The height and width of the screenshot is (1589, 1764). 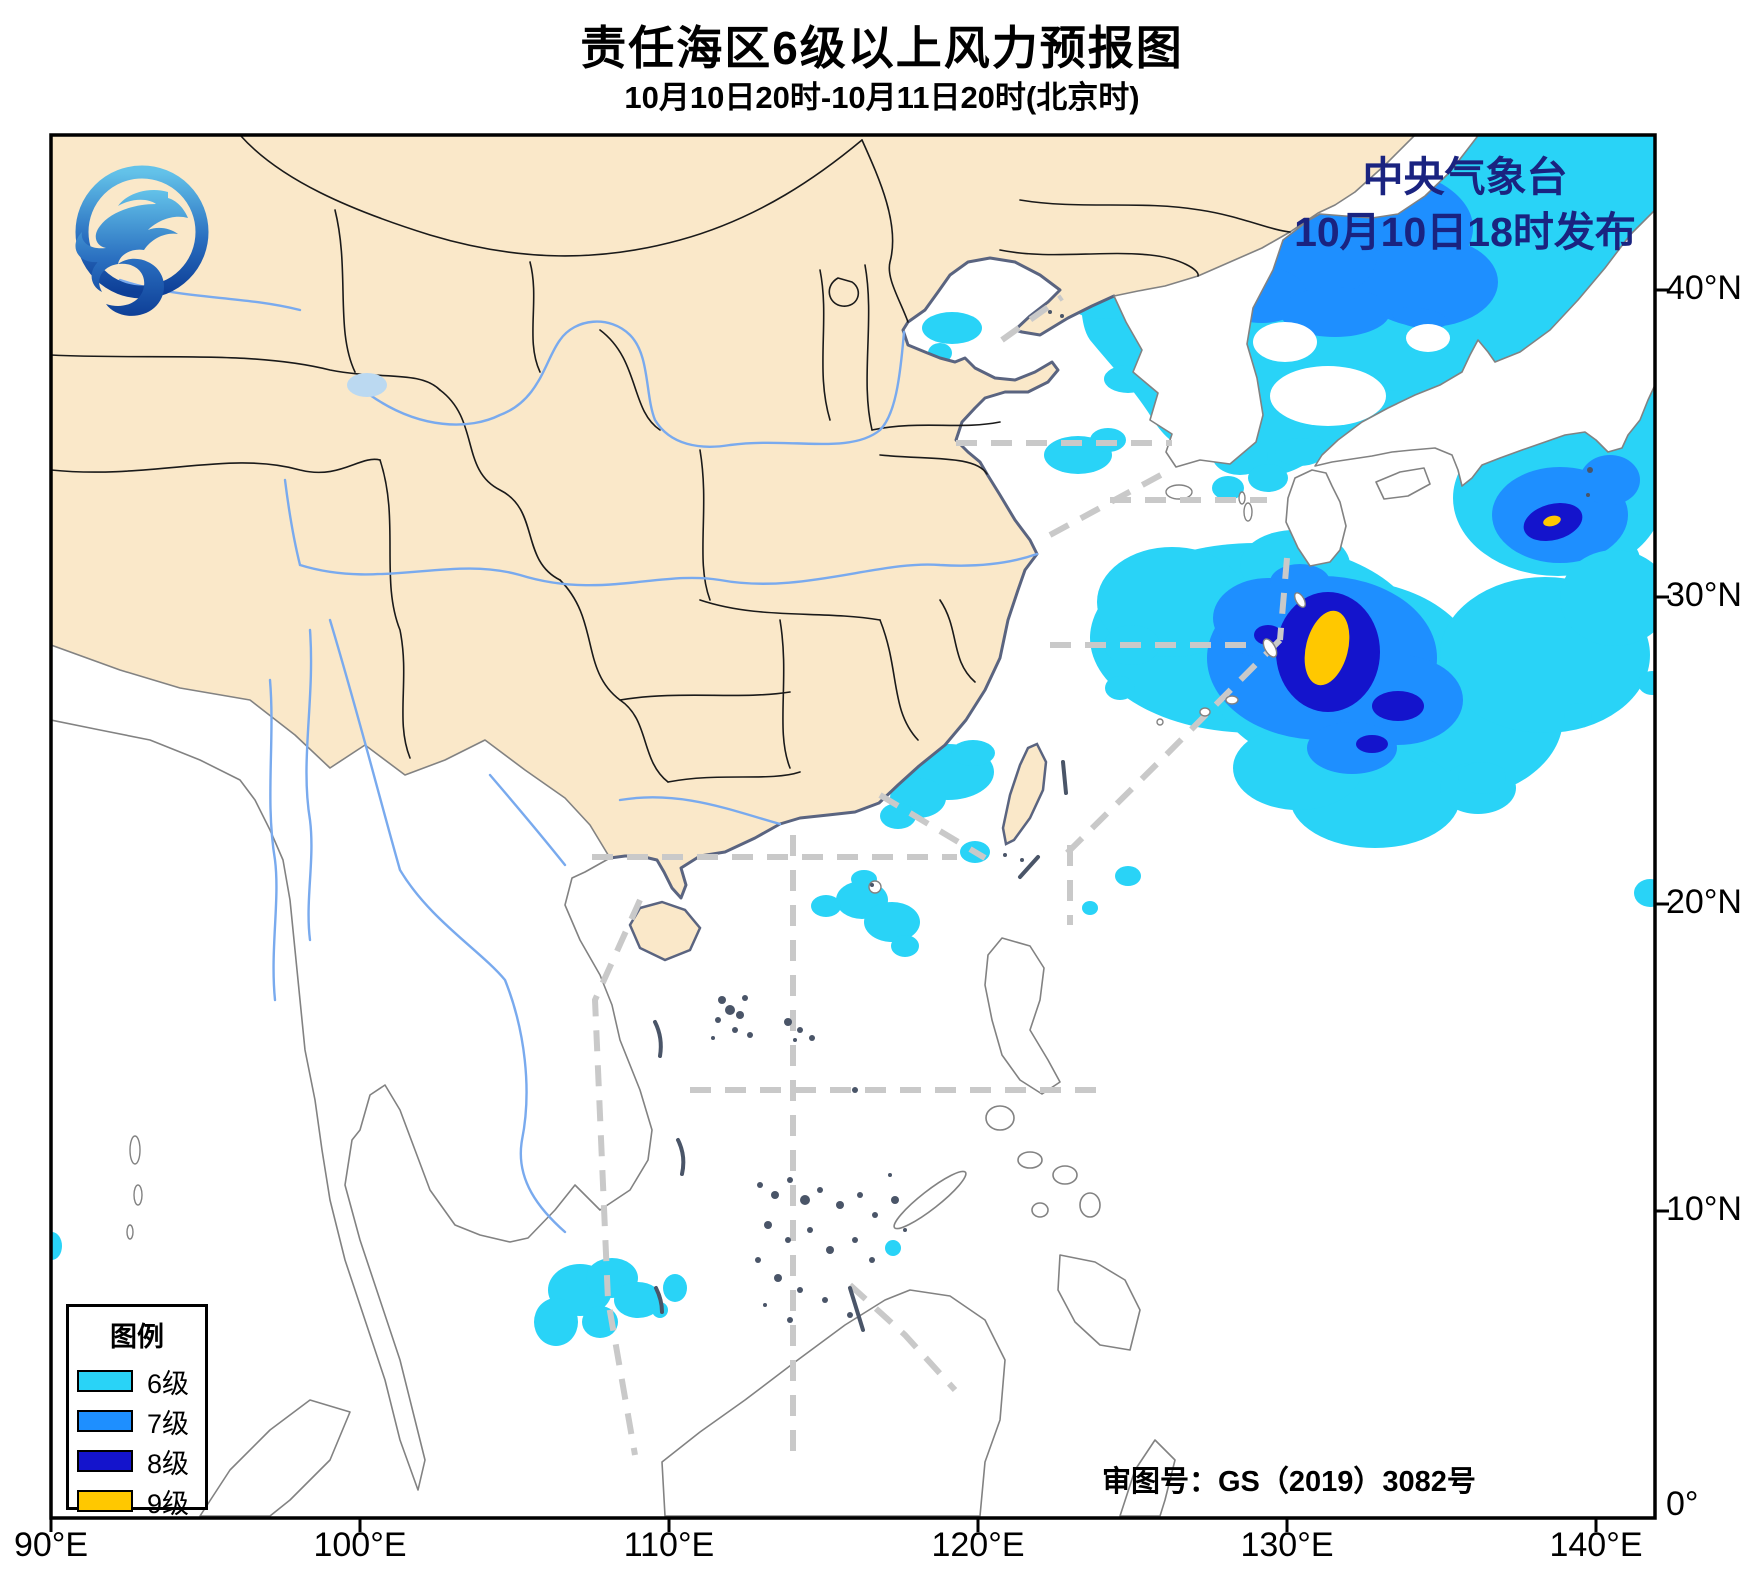 What do you see at coordinates (367, 385) in the screenshot?
I see `qinghai-lake` at bounding box center [367, 385].